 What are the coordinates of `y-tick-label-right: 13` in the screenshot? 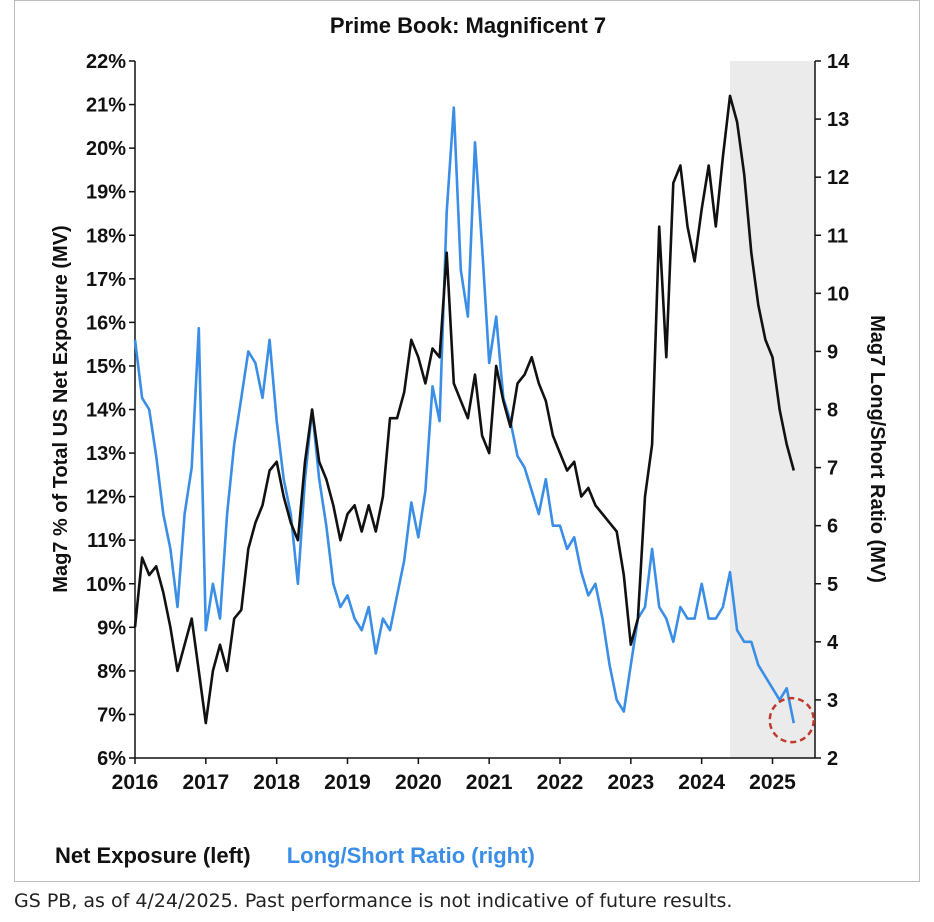 It's located at (838, 120).